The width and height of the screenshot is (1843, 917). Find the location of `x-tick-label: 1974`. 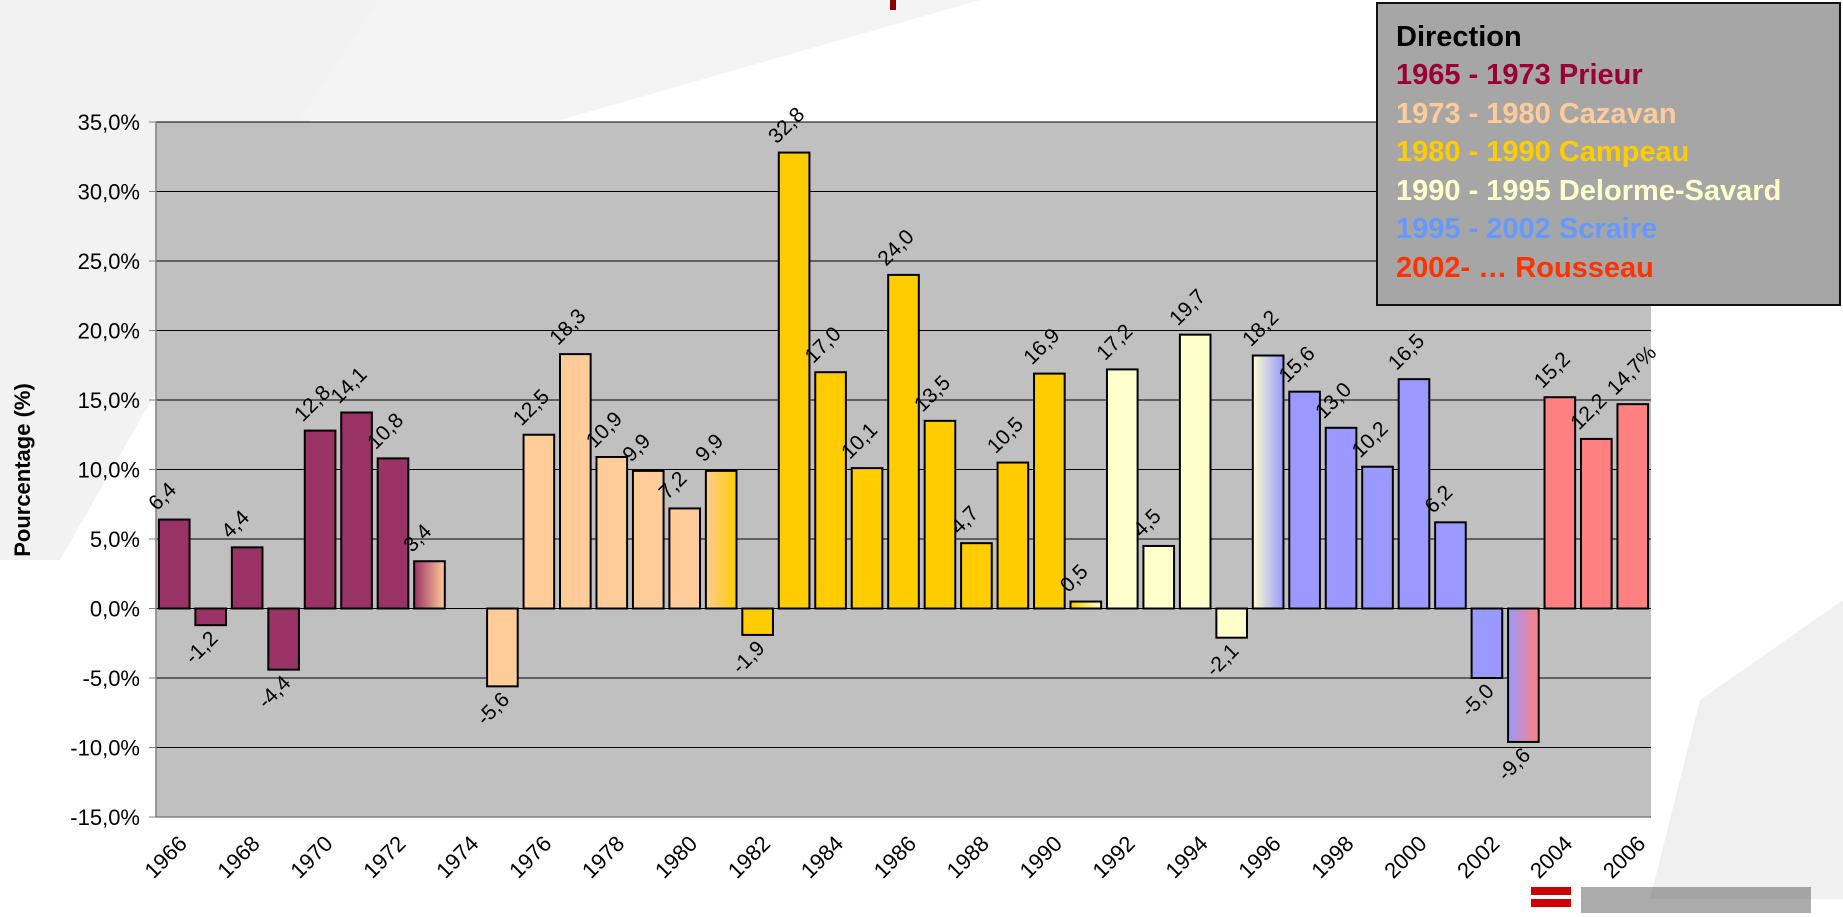

x-tick-label: 1974 is located at coordinates (457, 857).